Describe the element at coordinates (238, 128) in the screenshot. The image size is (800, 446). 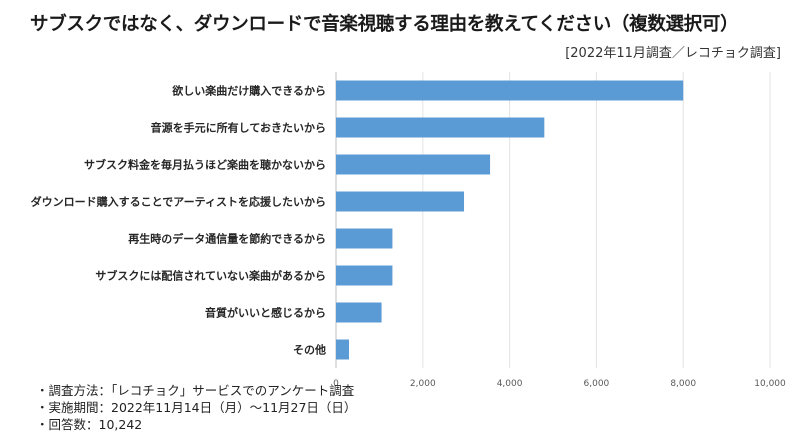
I see `category-label: 音源を手元に所有しておきたいから` at that location.